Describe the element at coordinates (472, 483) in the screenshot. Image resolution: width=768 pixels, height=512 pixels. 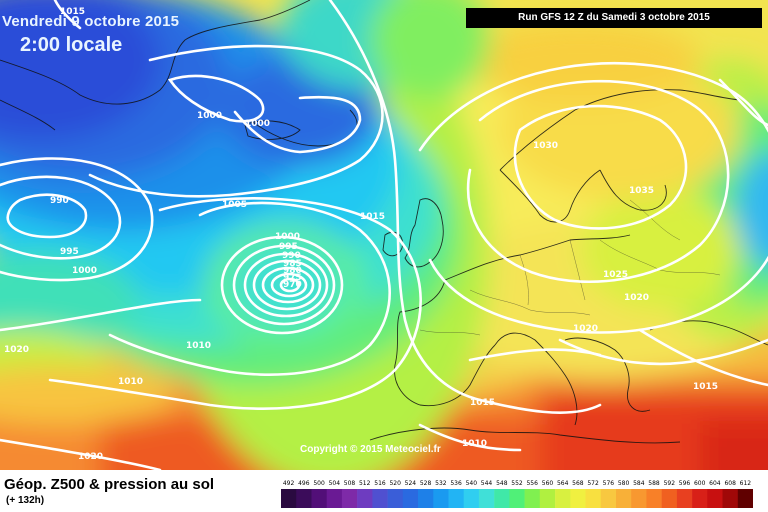
I see `scale-label: 540` at that location.